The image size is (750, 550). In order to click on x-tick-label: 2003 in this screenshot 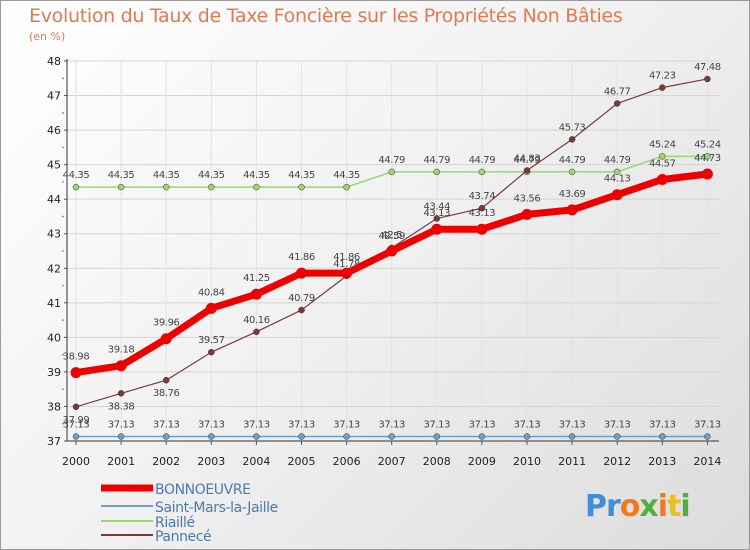, I will do `click(211, 461)`.